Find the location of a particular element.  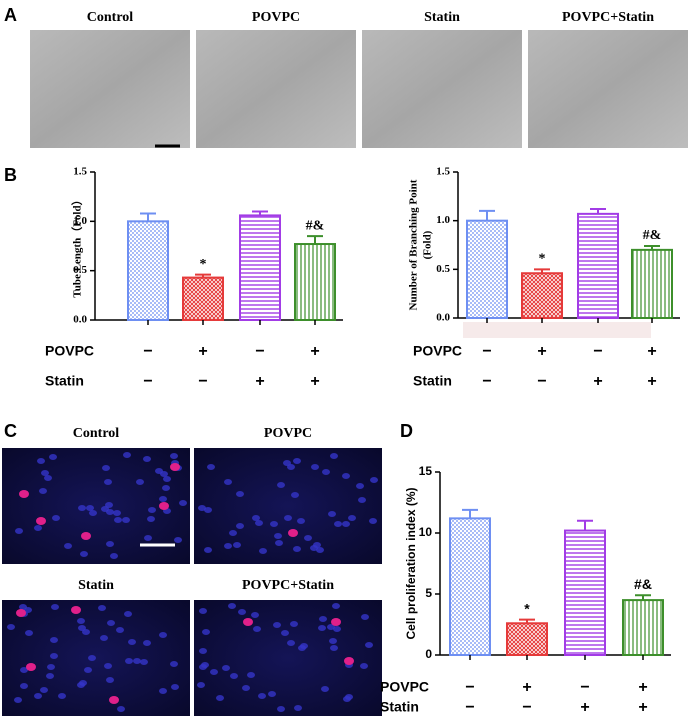

y-tick-label: 1.5 is located at coordinates (80, 172).